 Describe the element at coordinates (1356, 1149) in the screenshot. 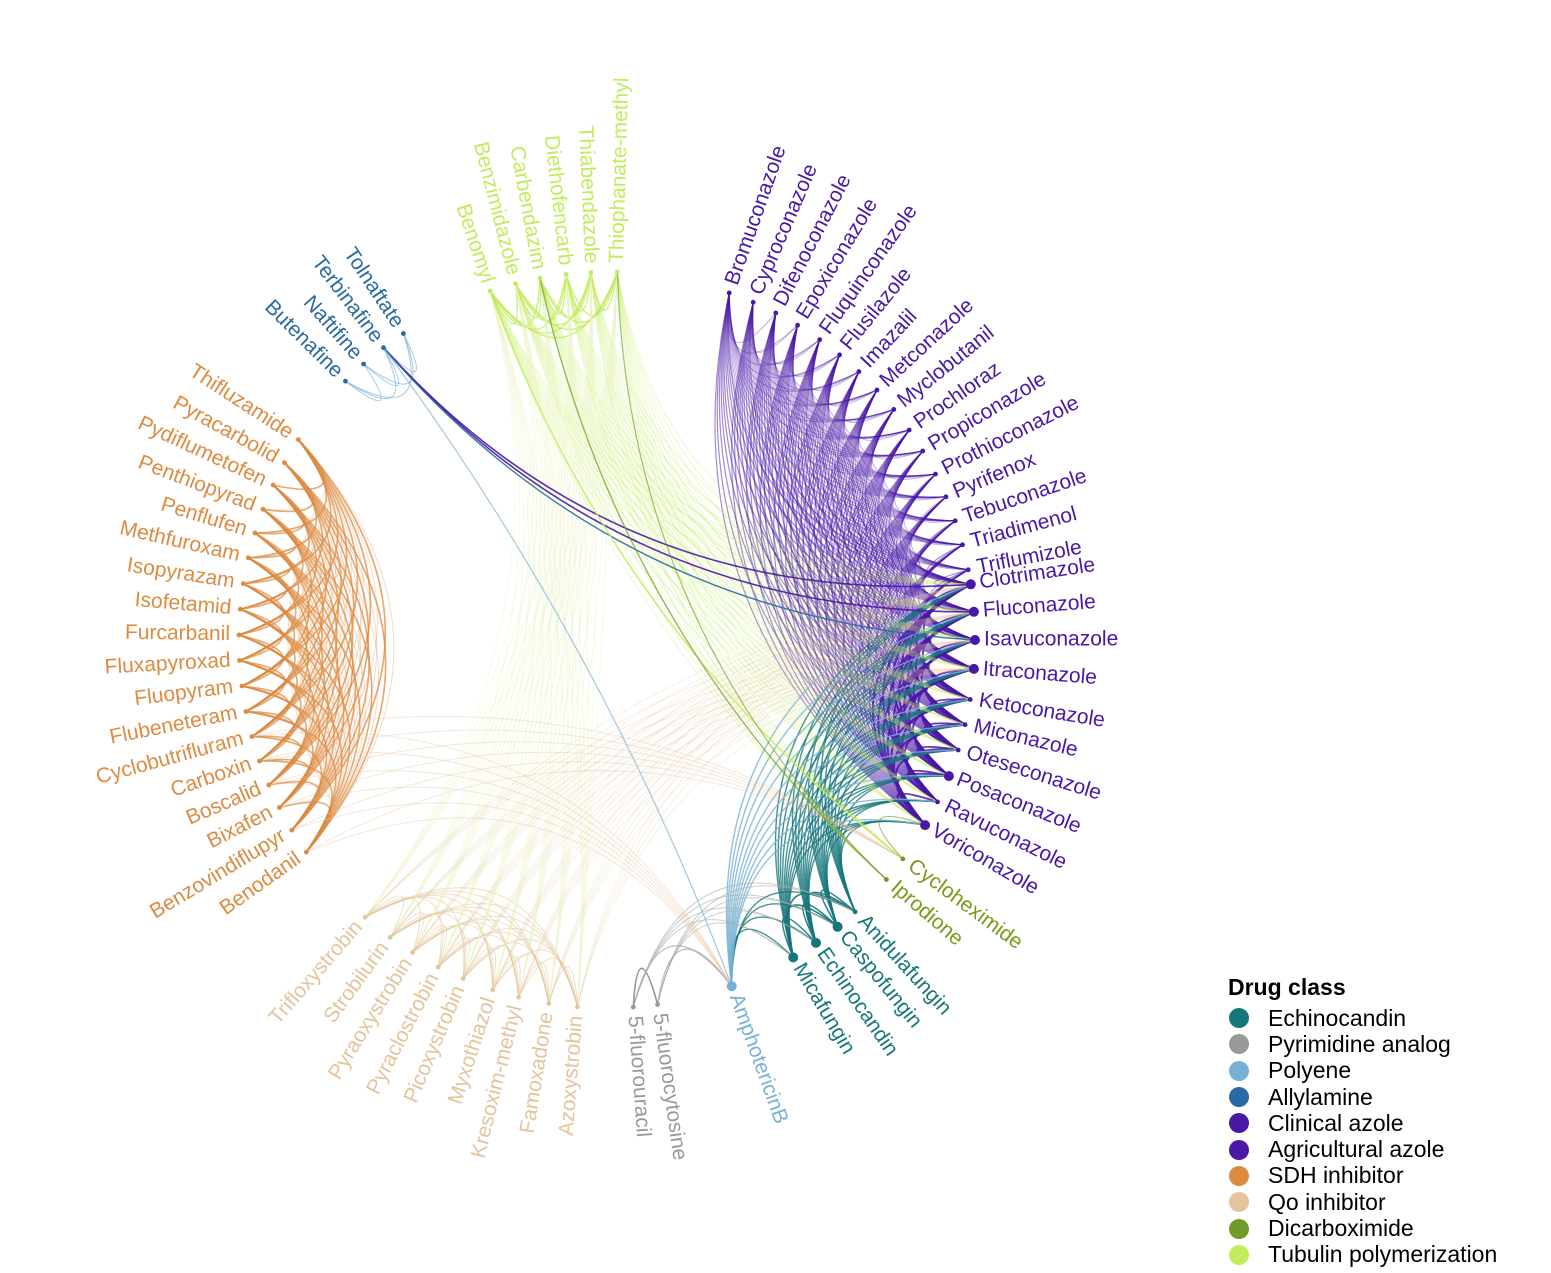

I see `legend-label: Agricultural azole` at that location.